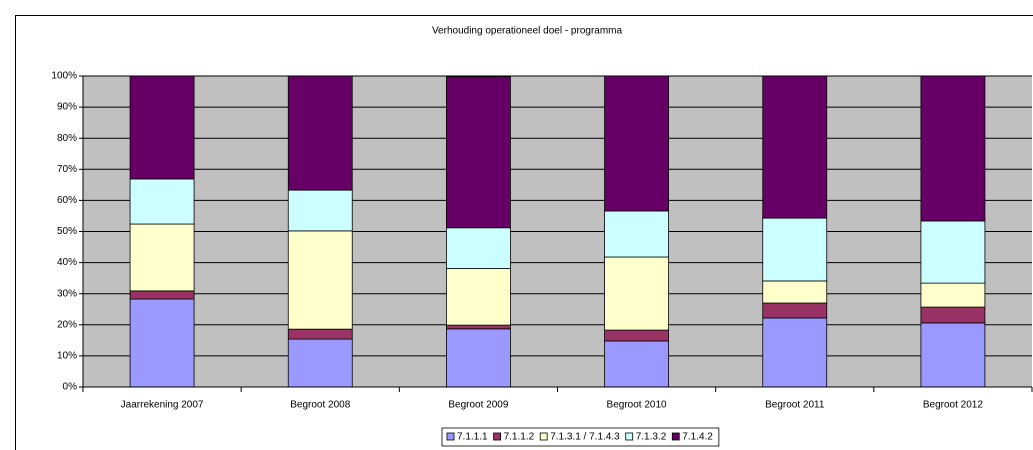 This screenshot has height=450, width=1033. Describe the element at coordinates (70, 387) in the screenshot. I see `y-tick-label: 0%` at that location.